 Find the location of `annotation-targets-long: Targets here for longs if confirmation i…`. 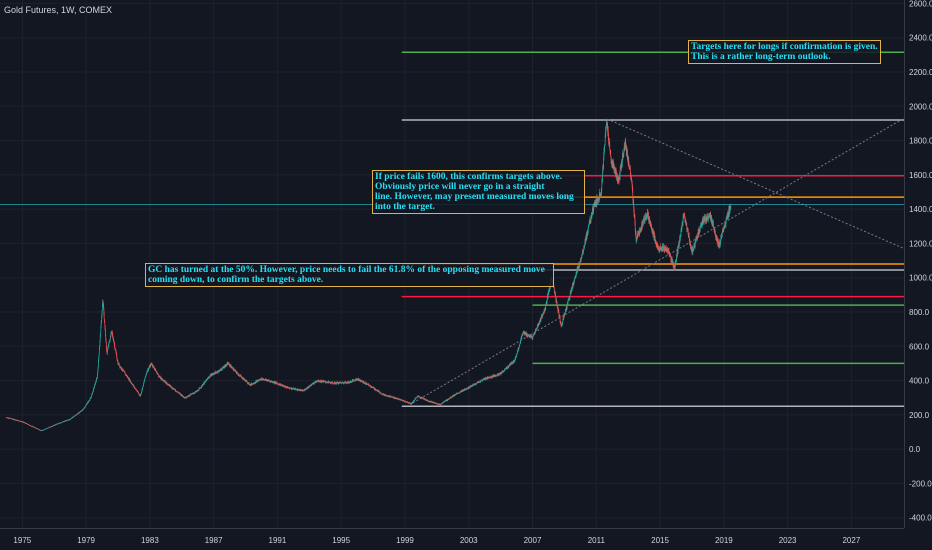

annotation-targets-long: Targets here for longs if confirmation i… is located at coordinates (784, 52).